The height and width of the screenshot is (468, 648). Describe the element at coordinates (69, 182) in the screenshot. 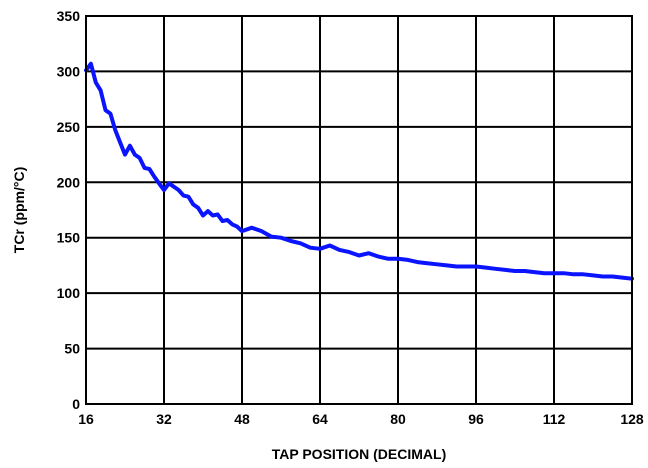

I see `y-tick-label: 200` at that location.